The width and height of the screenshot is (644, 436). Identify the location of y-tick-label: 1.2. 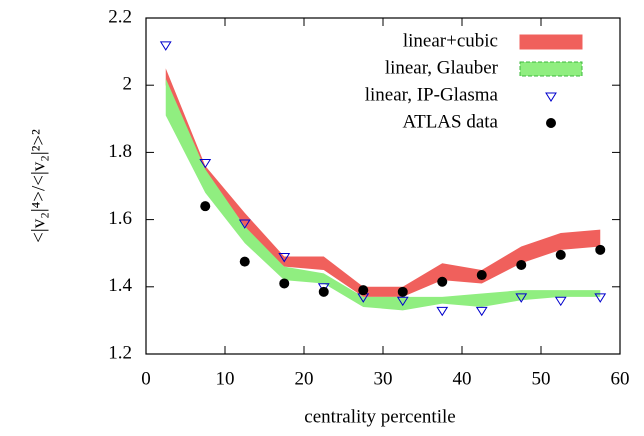
(120, 352).